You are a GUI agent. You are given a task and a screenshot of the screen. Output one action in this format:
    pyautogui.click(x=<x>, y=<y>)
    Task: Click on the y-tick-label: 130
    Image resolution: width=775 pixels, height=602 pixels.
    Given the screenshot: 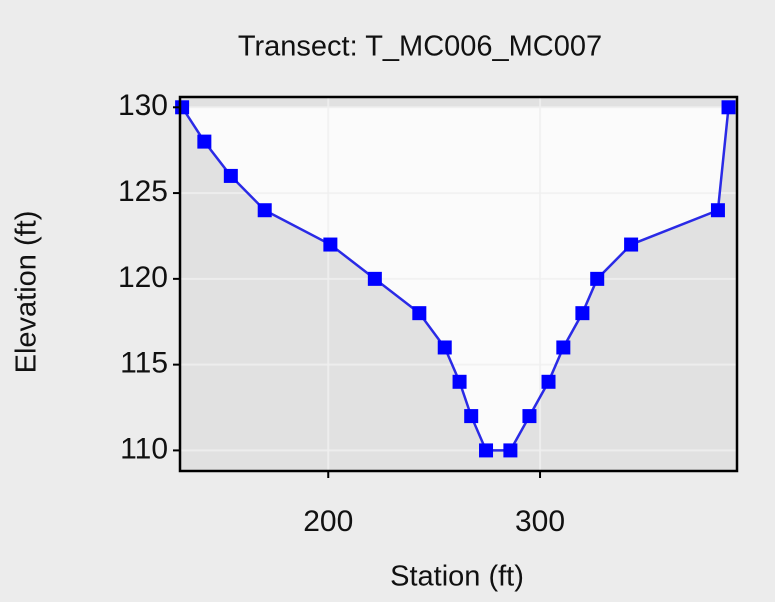 What is the action you would take?
    pyautogui.click(x=143, y=105)
    